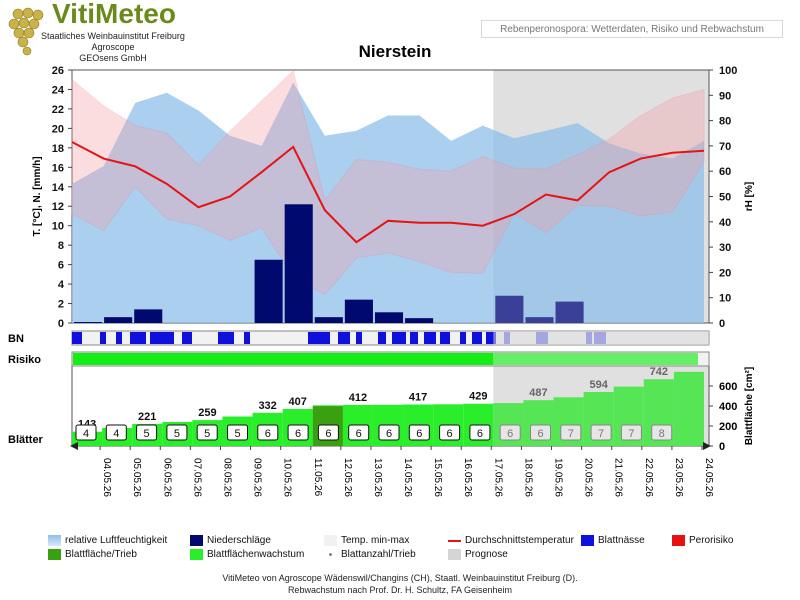 The height and width of the screenshot is (600, 800). Describe the element at coordinates (86, 434) in the screenshot. I see `leaf-count-label: 4` at that location.